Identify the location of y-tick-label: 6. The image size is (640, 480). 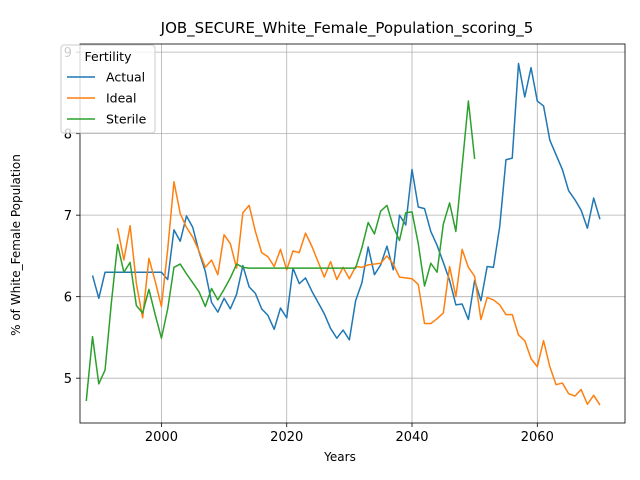
(68, 298).